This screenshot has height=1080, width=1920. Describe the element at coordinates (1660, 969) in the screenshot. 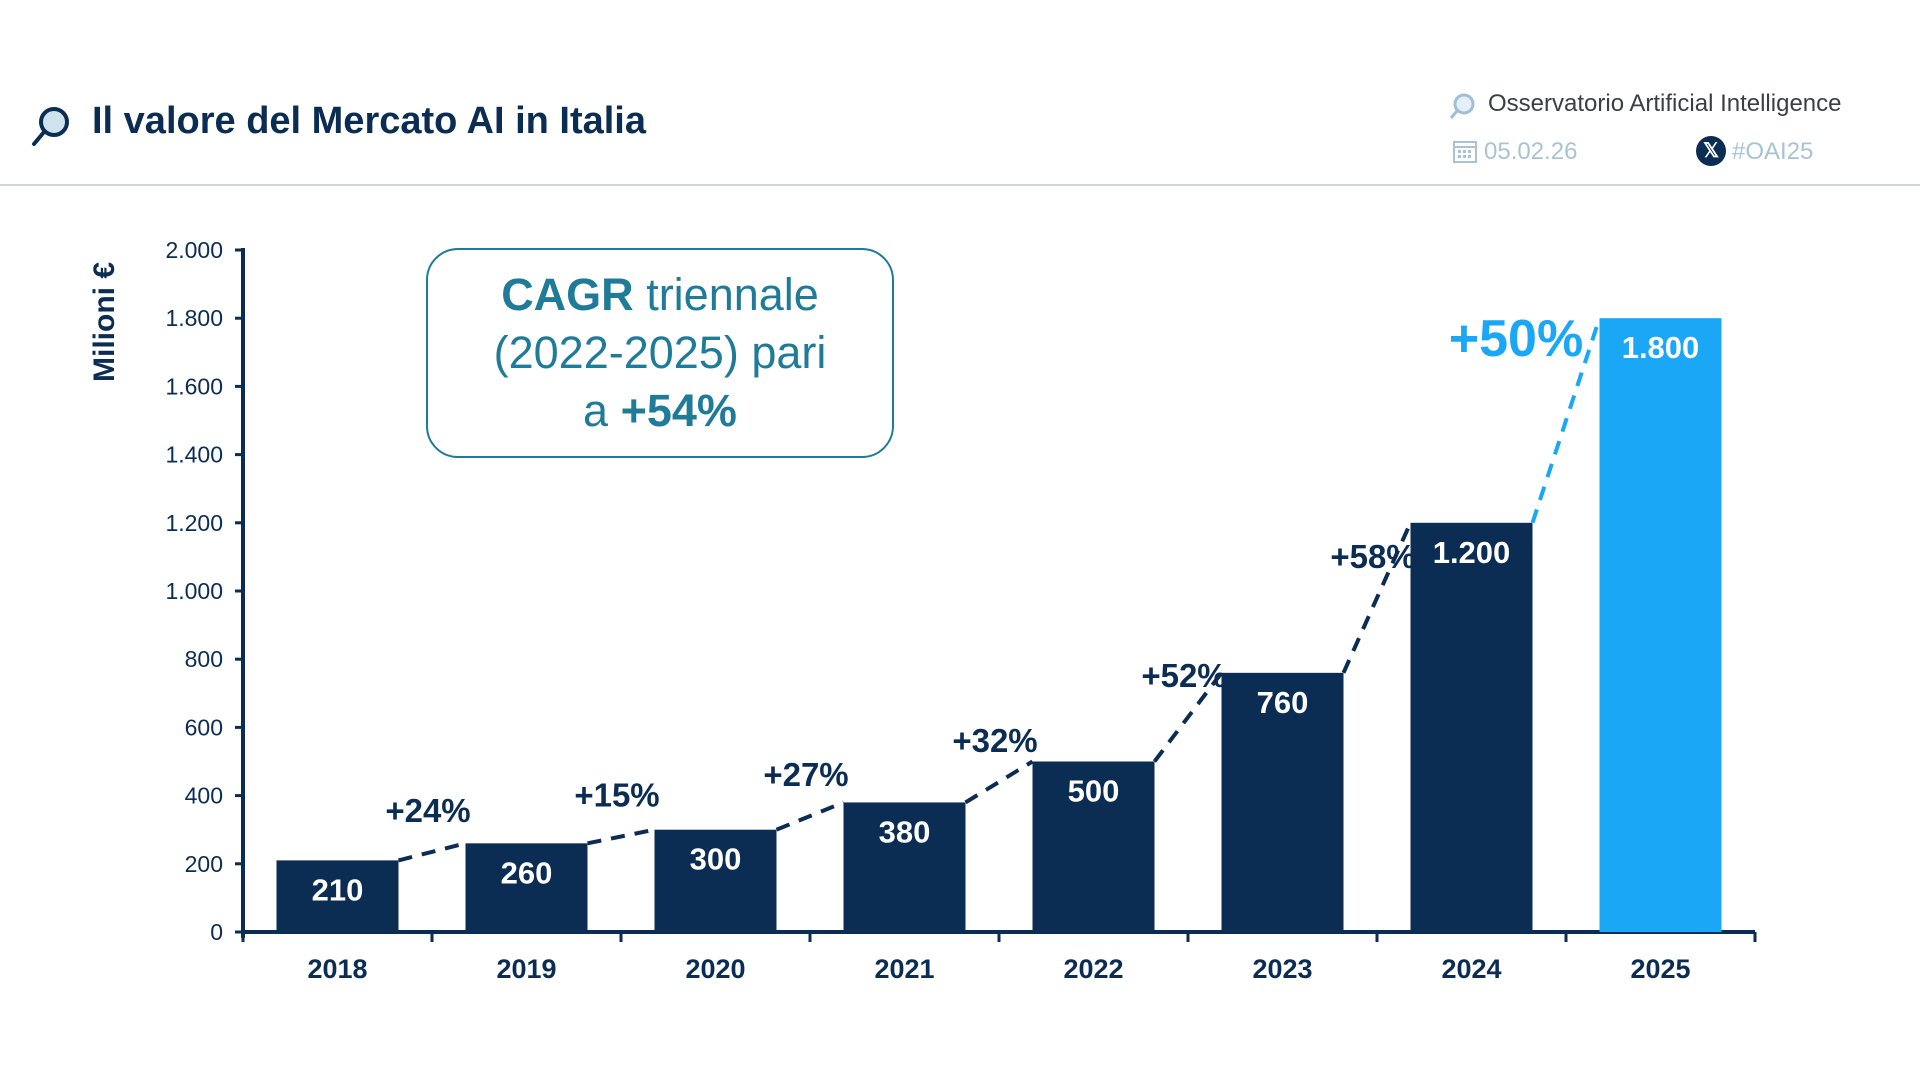

I see `x-tick-label: 2025` at that location.